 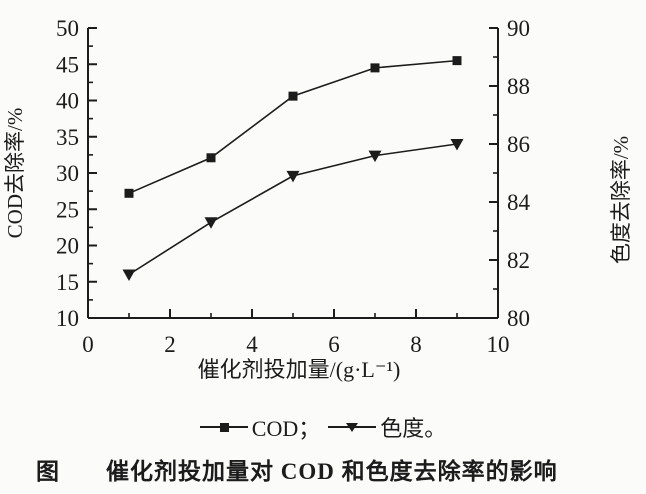 I want to click on svg-text: 35, so click(x=67, y=137).